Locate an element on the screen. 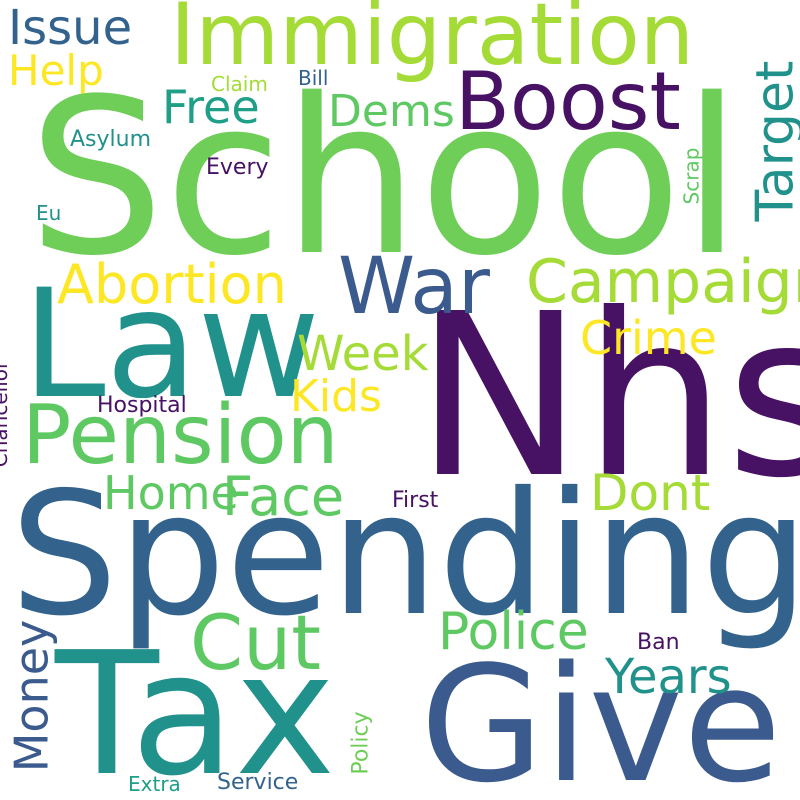 This screenshot has height=800, width=800. word-pension: Pension is located at coordinates (180, 435).